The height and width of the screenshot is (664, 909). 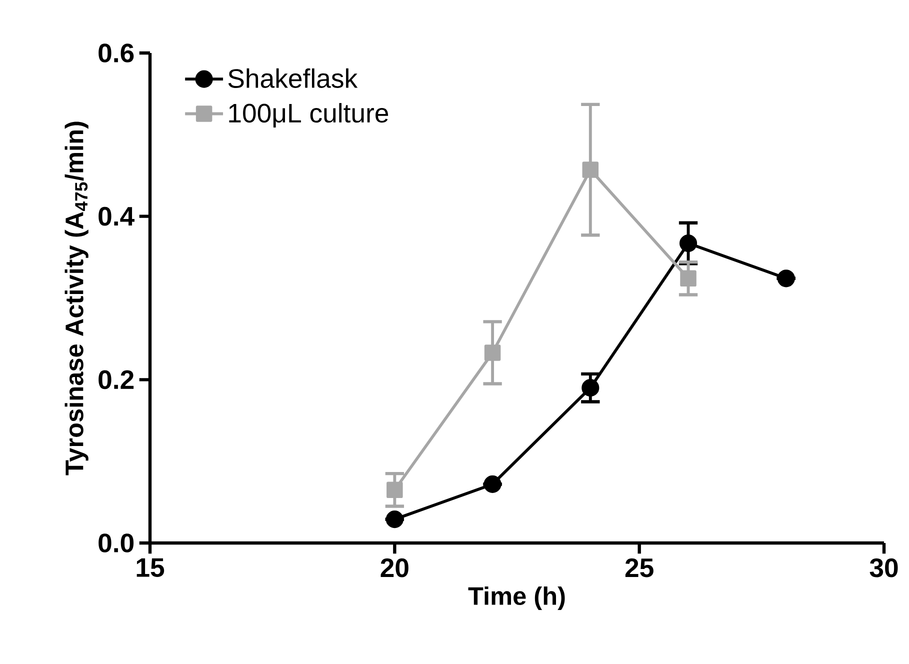 What do you see at coordinates (394, 568) in the screenshot?
I see `x-tick-label: 20` at bounding box center [394, 568].